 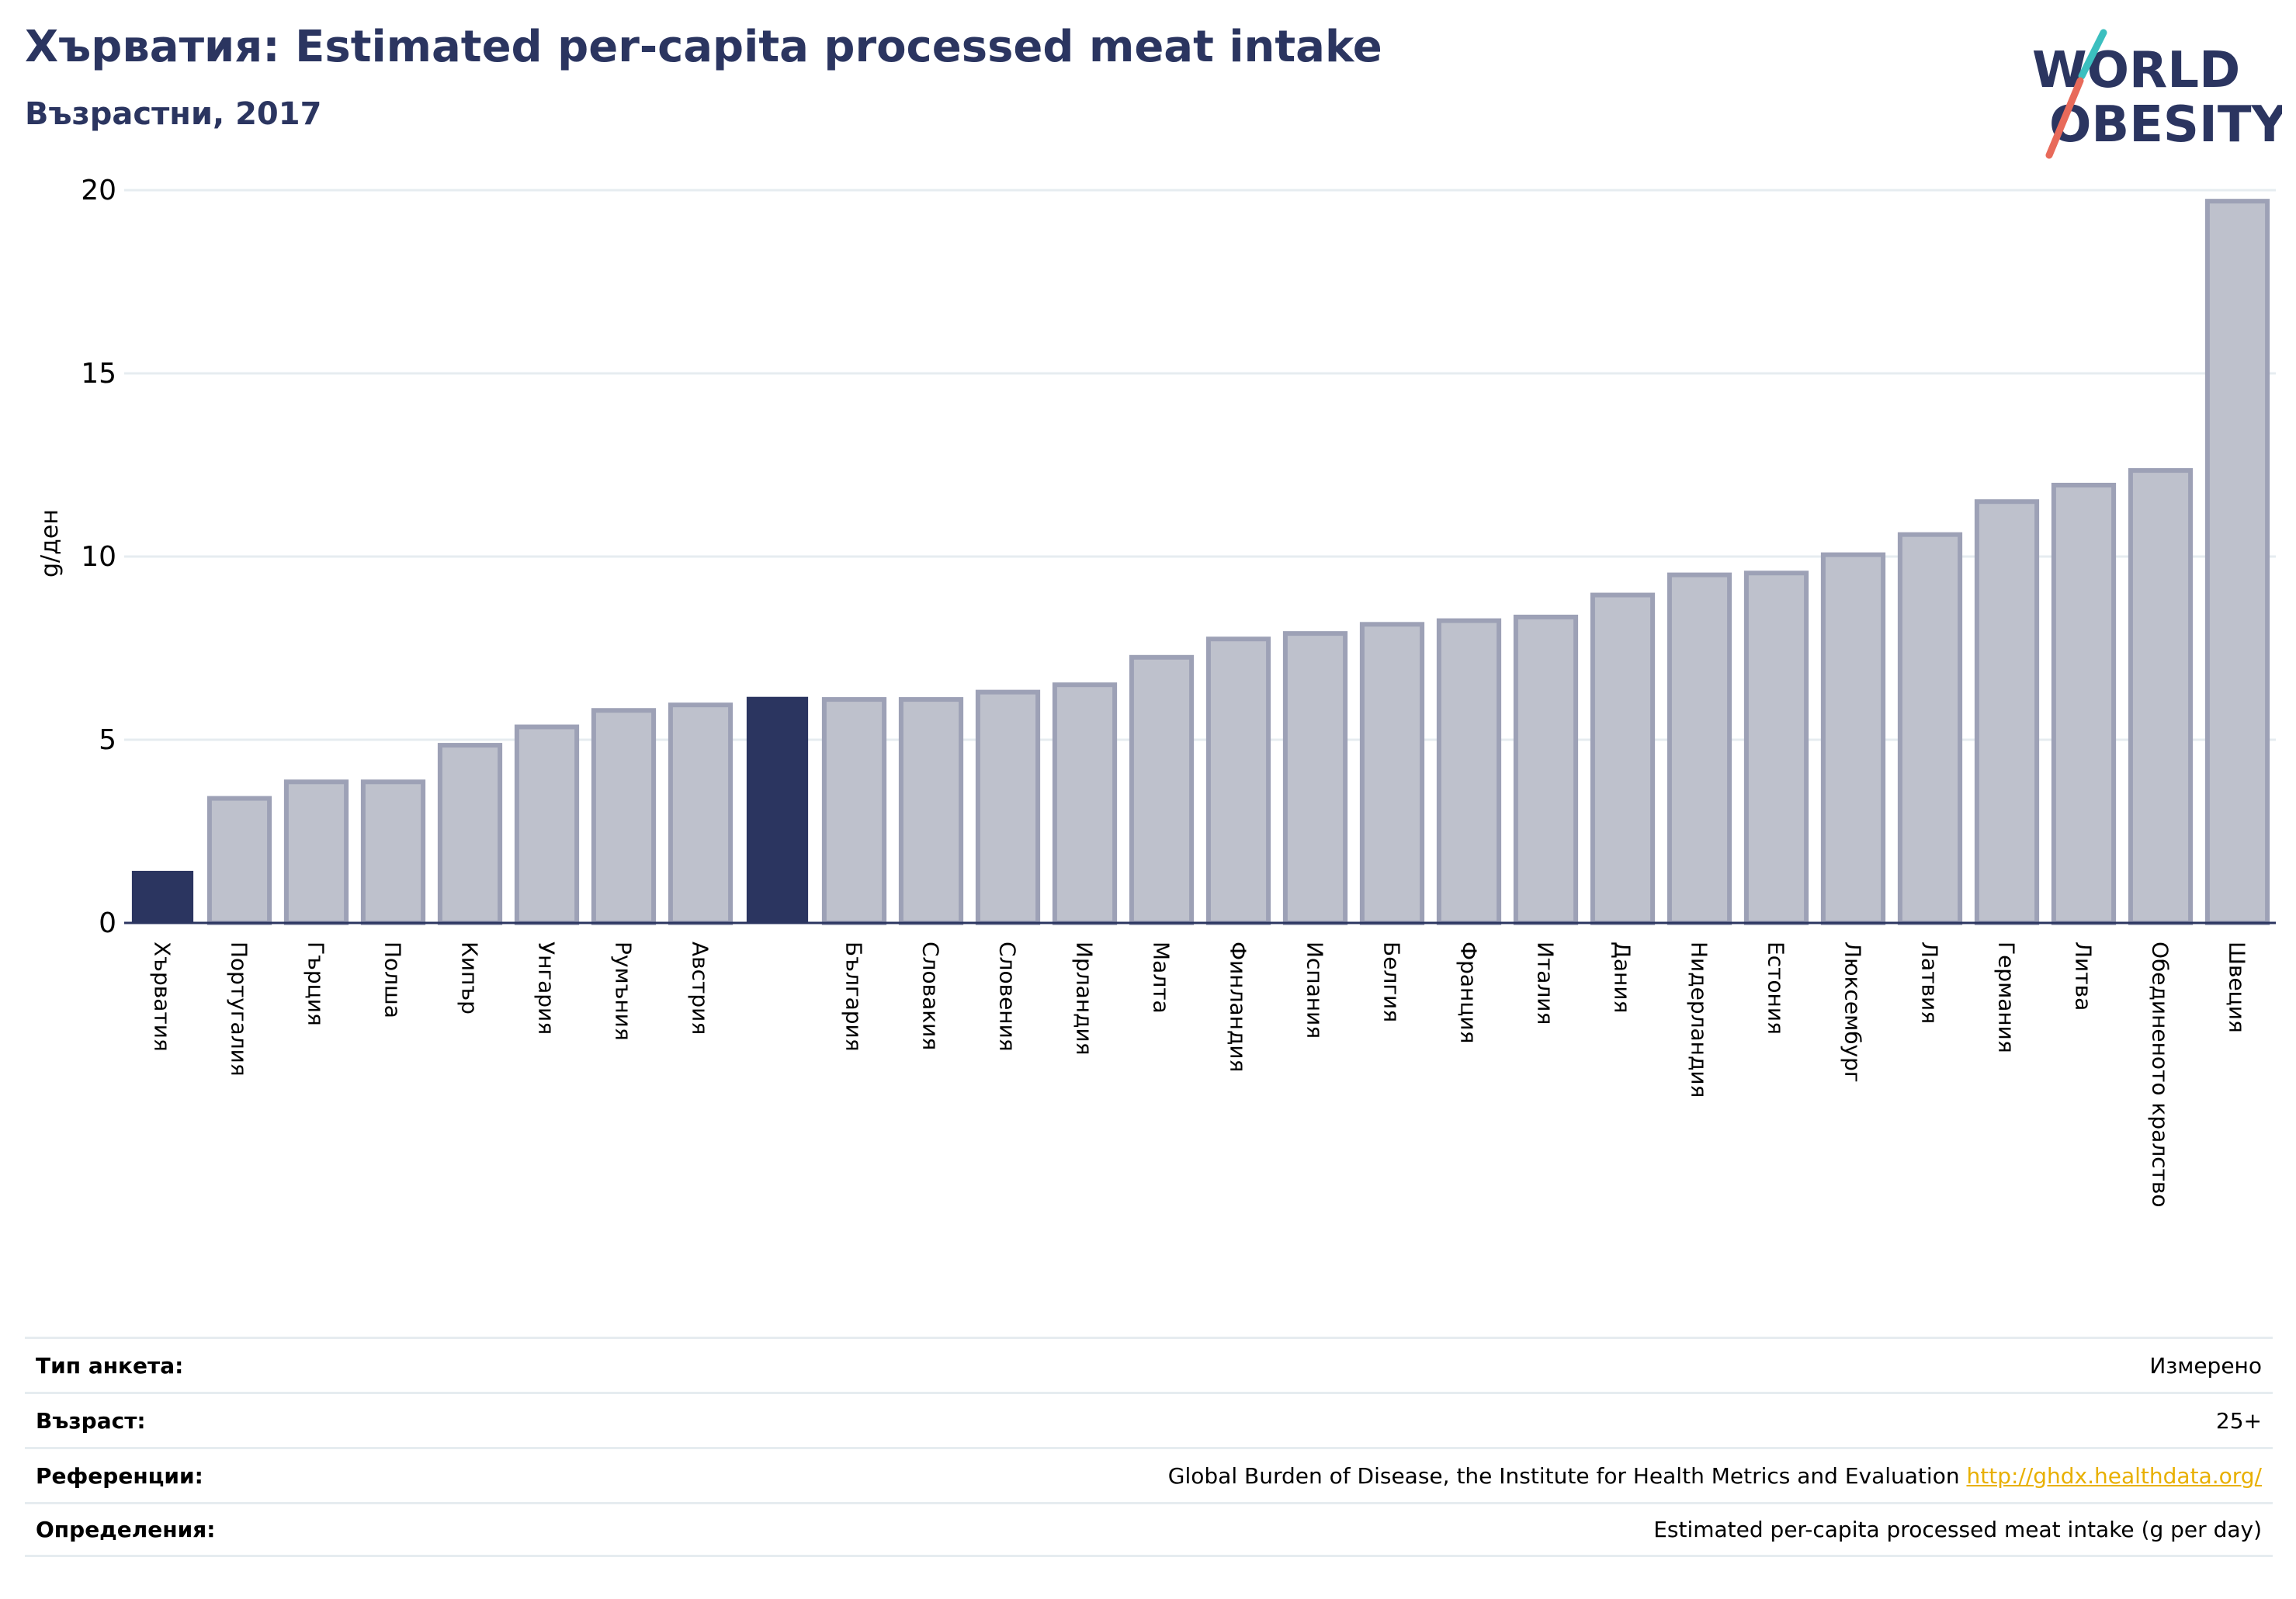 What do you see at coordinates (162, 997) in the screenshot?
I see `x-tick-label: Хърватия` at bounding box center [162, 997].